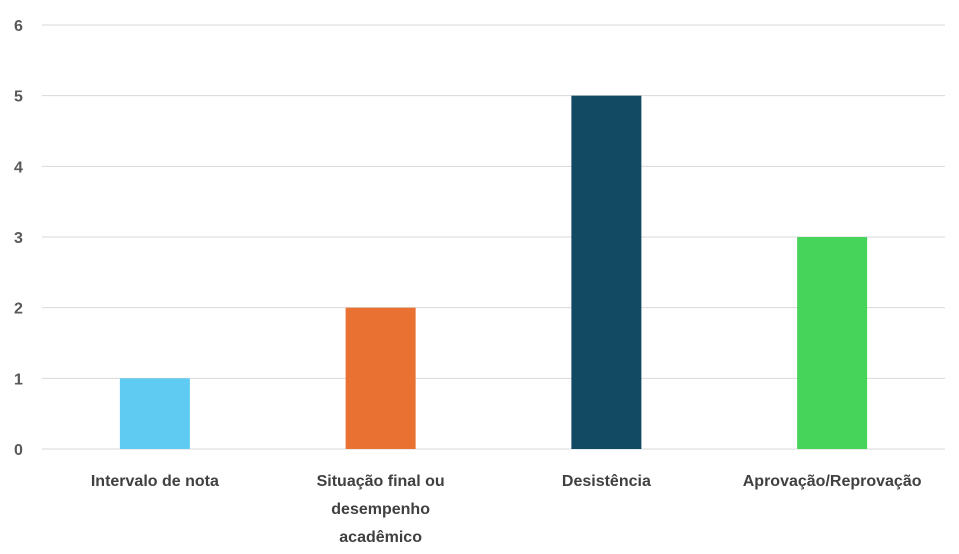  I want to click on y-tick-label: 3, so click(18, 238).